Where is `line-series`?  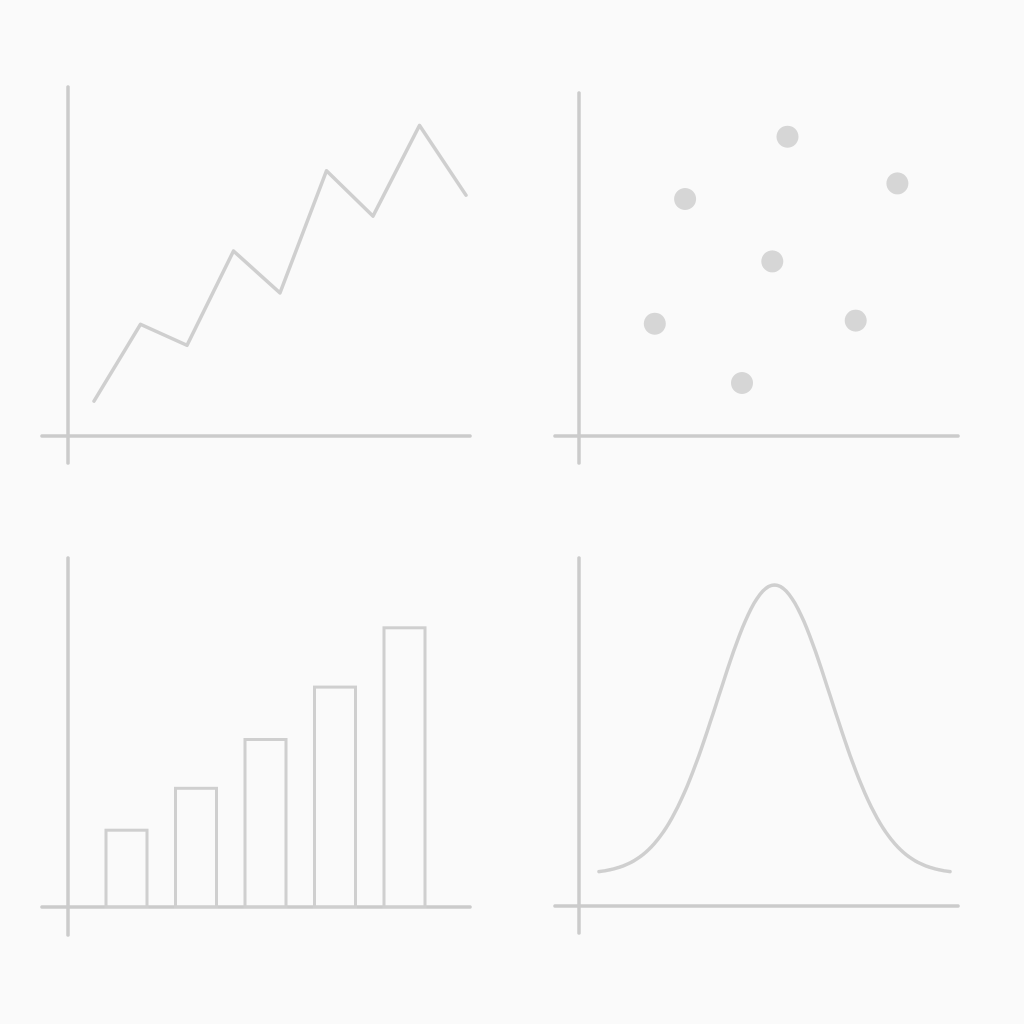
line-series is located at coordinates (280, 263).